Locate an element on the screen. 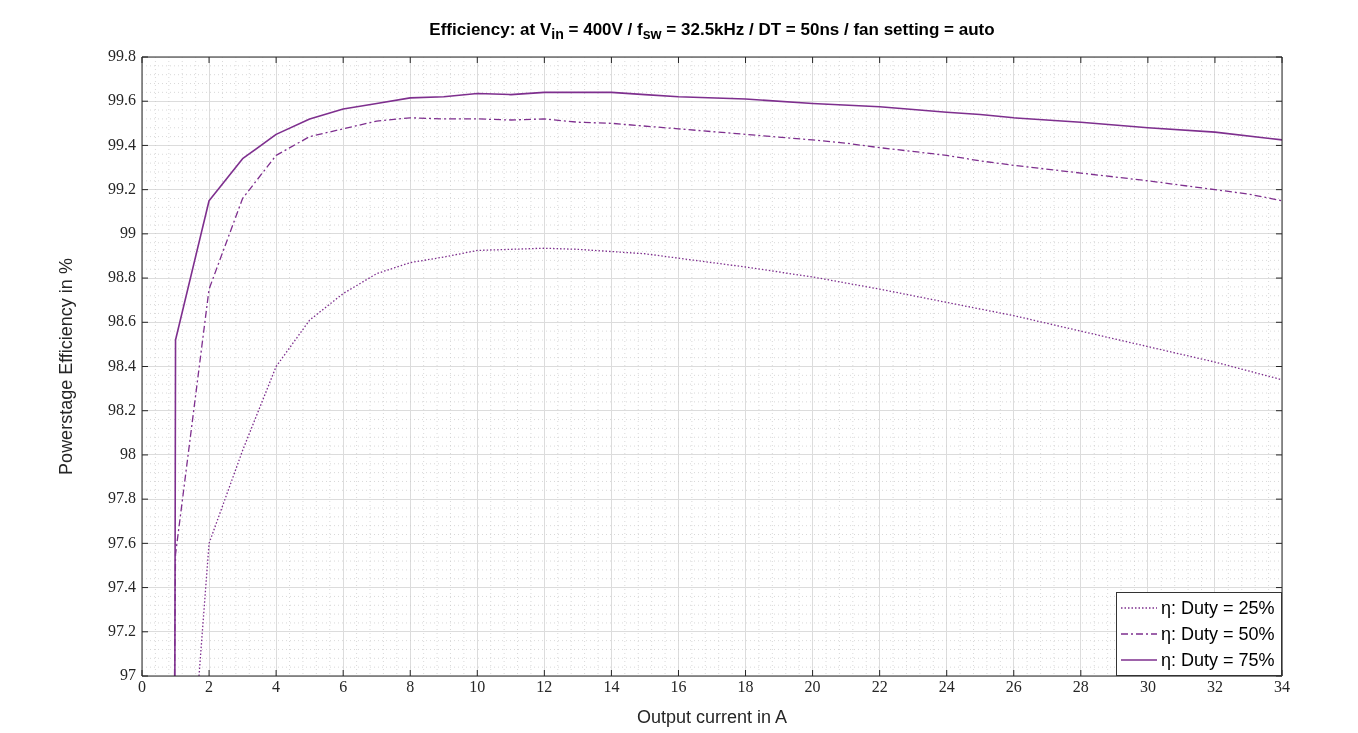 The height and width of the screenshot is (733, 1358). y-tick-label: 98.2 is located at coordinates (122, 409).